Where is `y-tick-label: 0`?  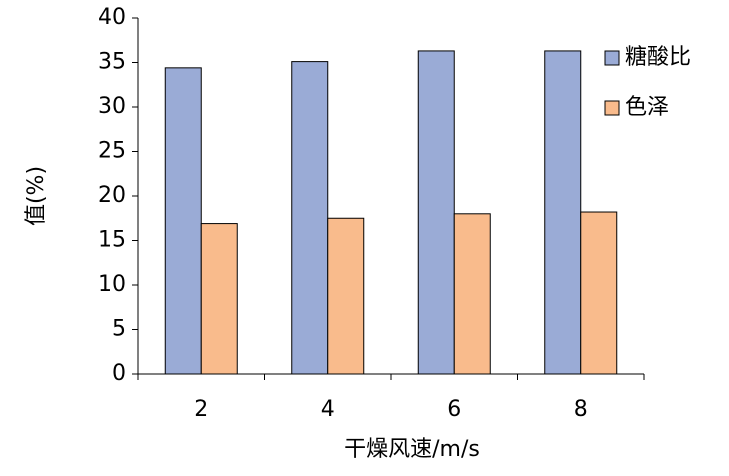 y-tick-label: 0 is located at coordinates (119, 373).